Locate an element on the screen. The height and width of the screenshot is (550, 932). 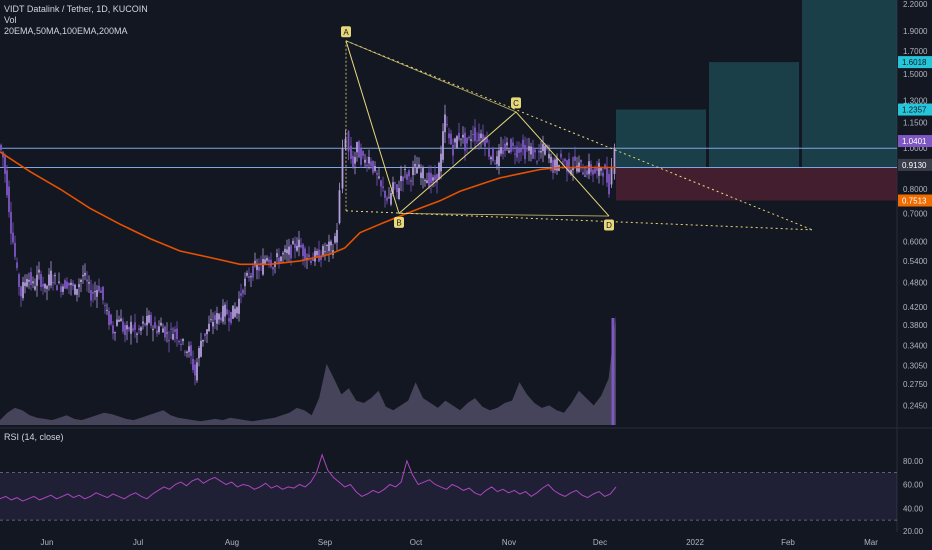
stop-zone is located at coordinates (756, 184).